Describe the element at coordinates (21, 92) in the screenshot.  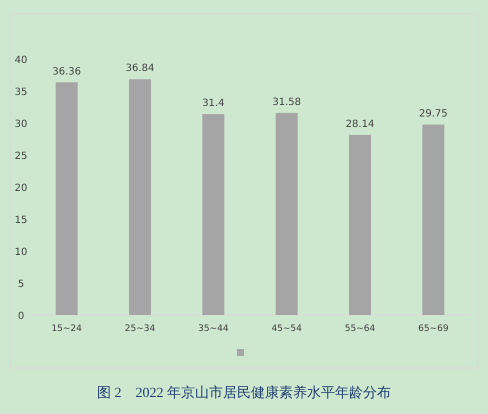
I see `y-tick-label: 35` at that location.